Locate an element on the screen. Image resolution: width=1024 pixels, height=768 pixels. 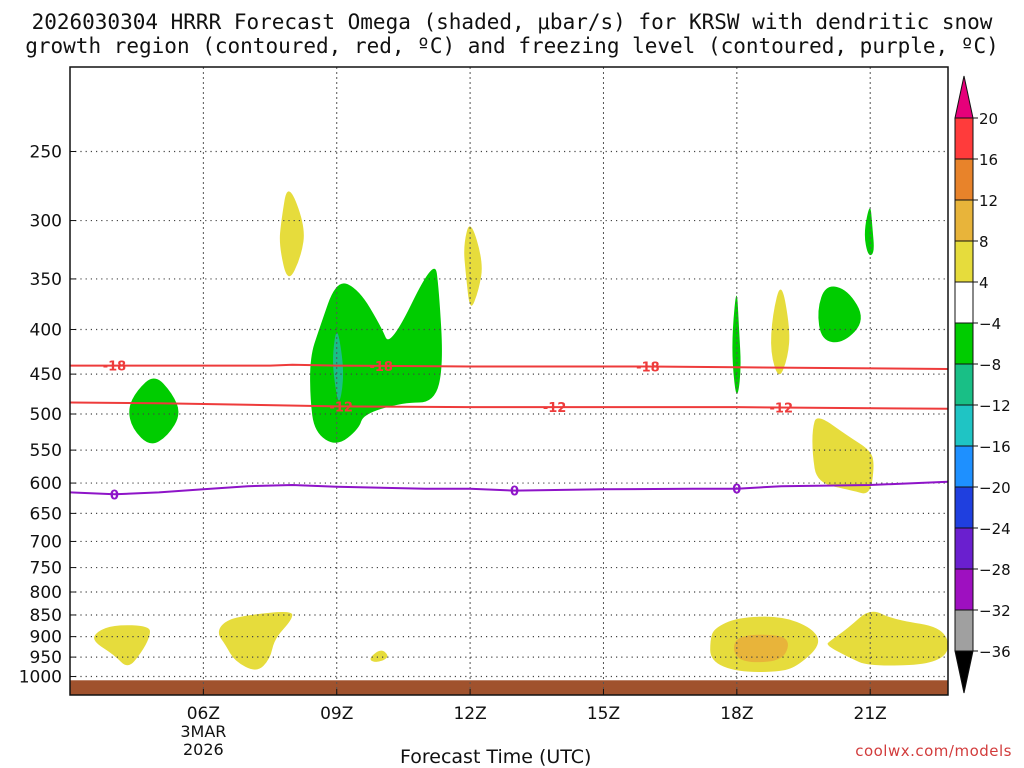
y-tick-label: 550 is located at coordinates (46, 451).